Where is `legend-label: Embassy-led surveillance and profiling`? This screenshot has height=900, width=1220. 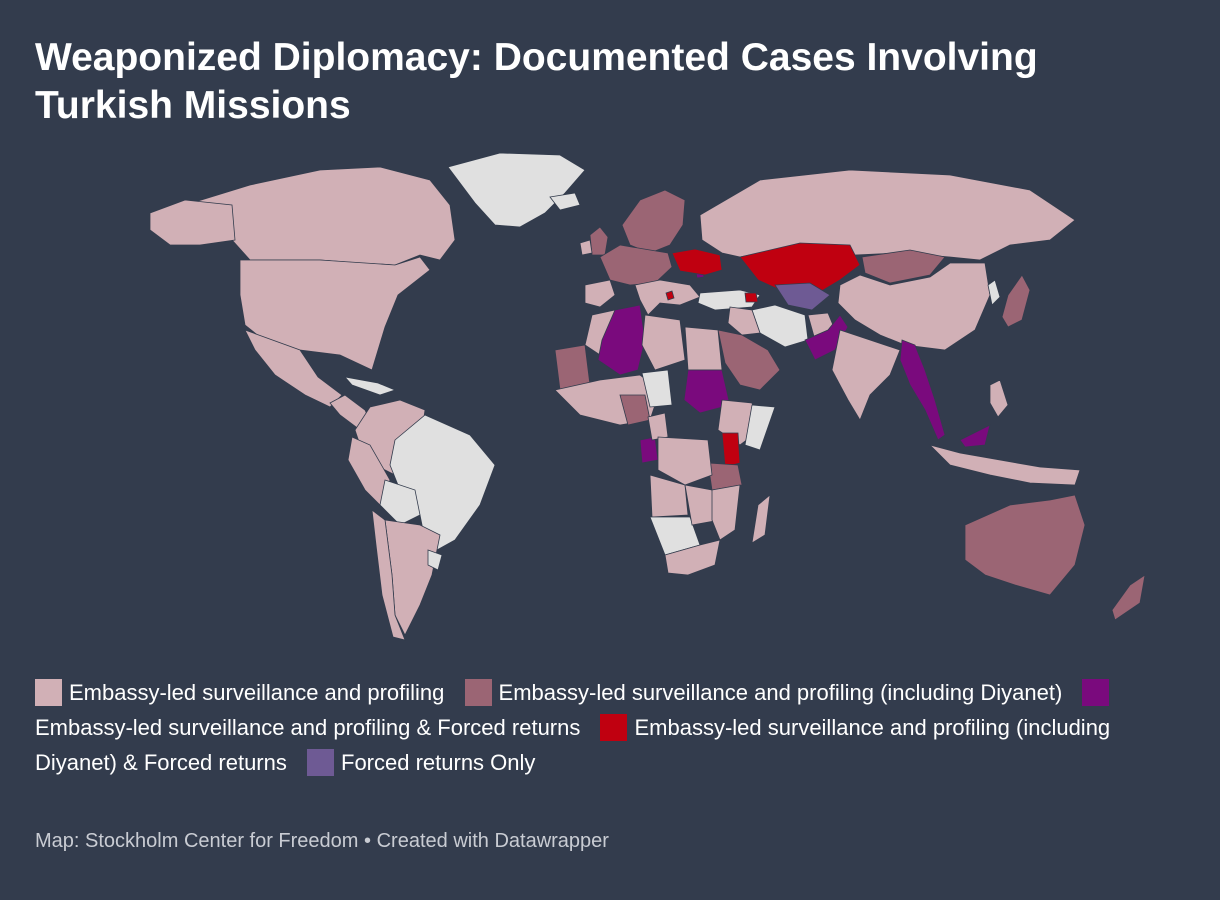 legend-label: Embassy-led surveillance and profiling is located at coordinates (257, 692).